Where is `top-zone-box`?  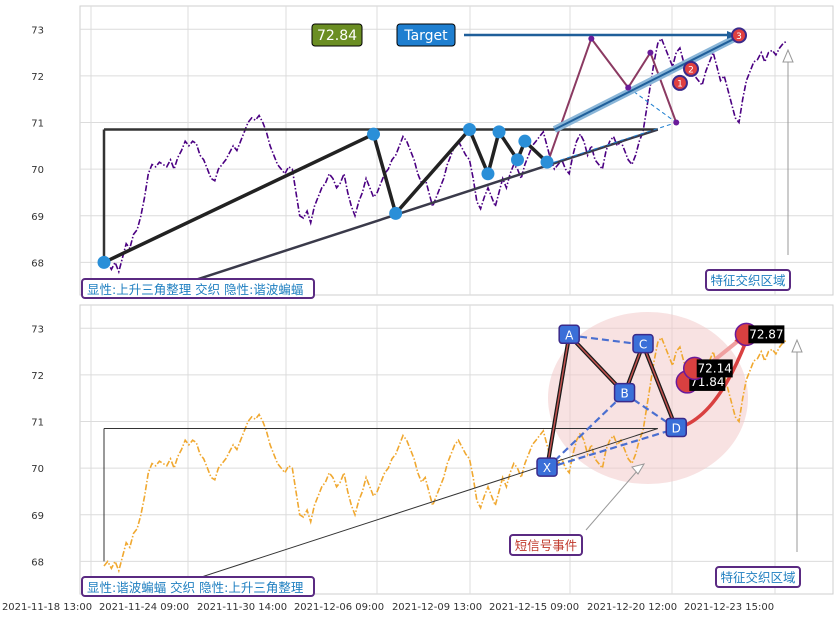 top-zone-box is located at coordinates (748, 280).